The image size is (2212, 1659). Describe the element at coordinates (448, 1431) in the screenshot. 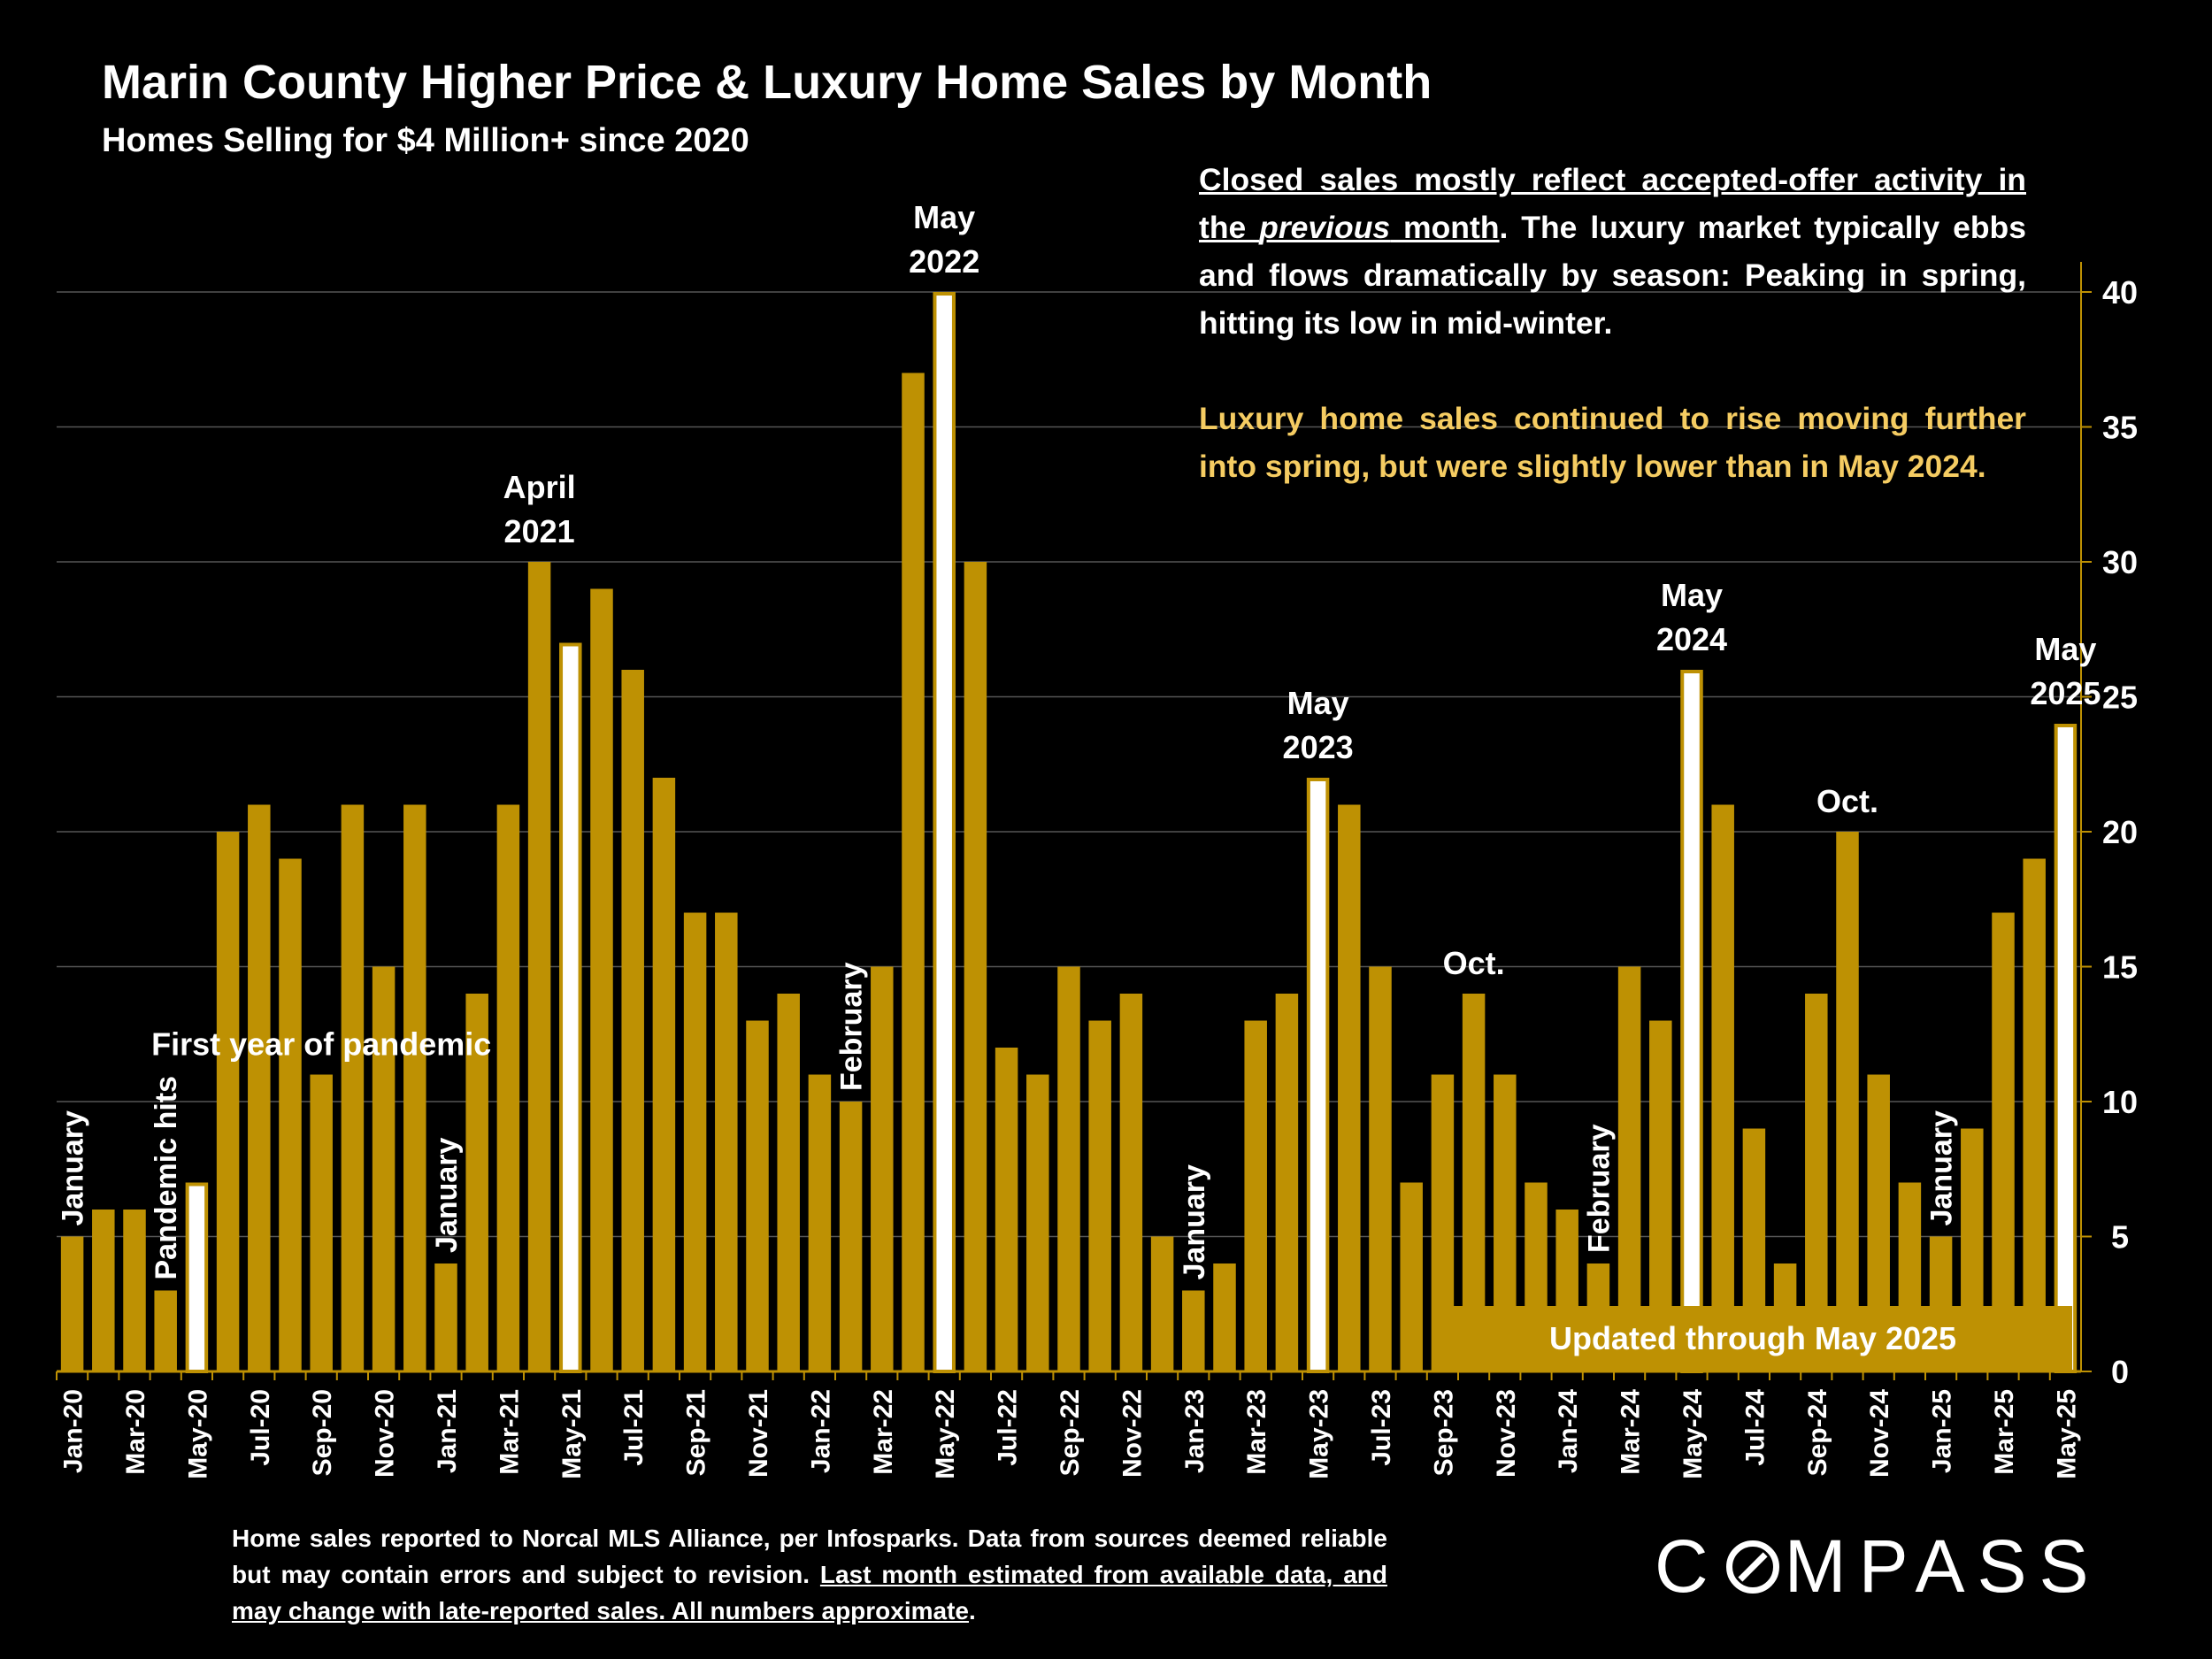

I see `x-tick-label: Jan-21` at that location.